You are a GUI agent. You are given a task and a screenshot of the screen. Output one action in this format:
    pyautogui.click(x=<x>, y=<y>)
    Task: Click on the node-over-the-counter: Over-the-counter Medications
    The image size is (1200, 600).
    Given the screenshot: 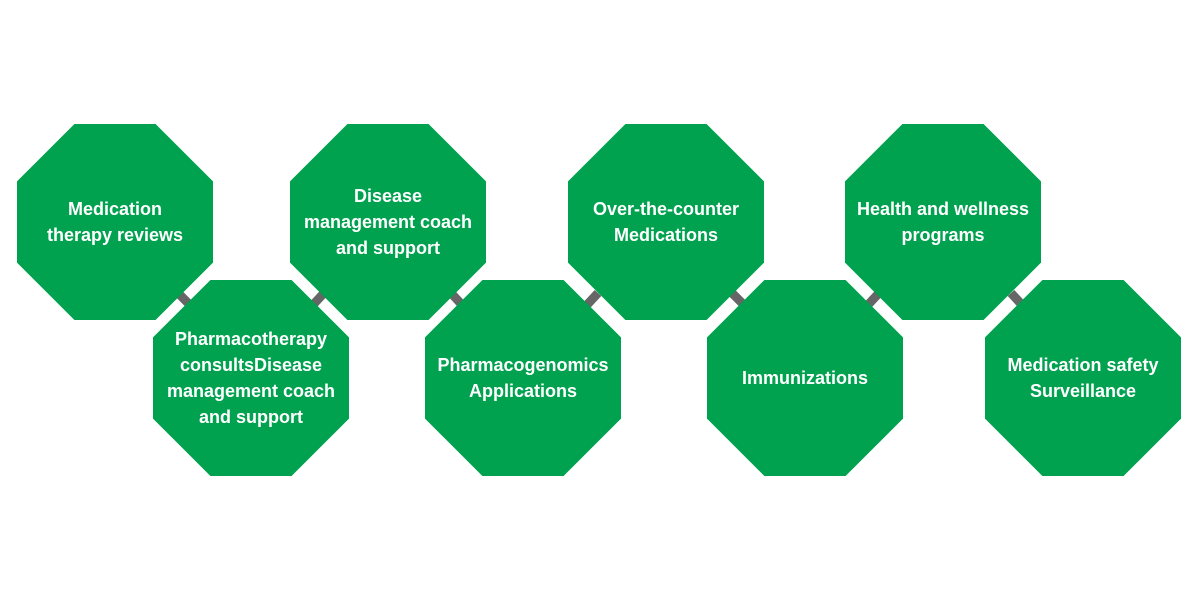 What is the action you would take?
    pyautogui.click(x=666, y=222)
    